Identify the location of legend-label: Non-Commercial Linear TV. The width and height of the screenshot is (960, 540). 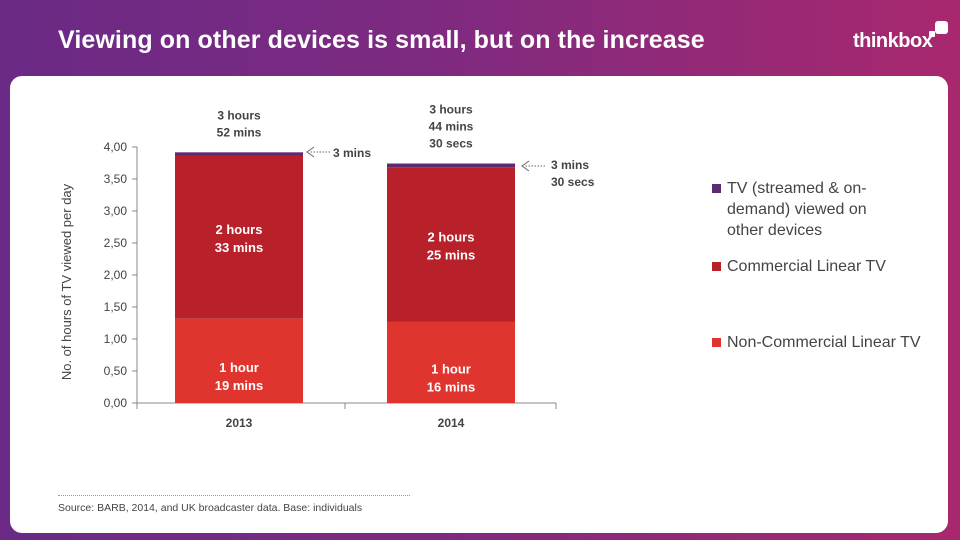
(824, 342).